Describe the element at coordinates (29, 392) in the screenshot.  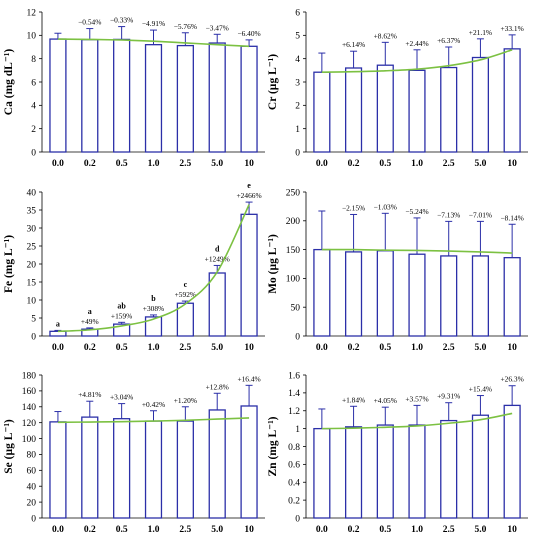
I see `y-tick-label: 160` at that location.